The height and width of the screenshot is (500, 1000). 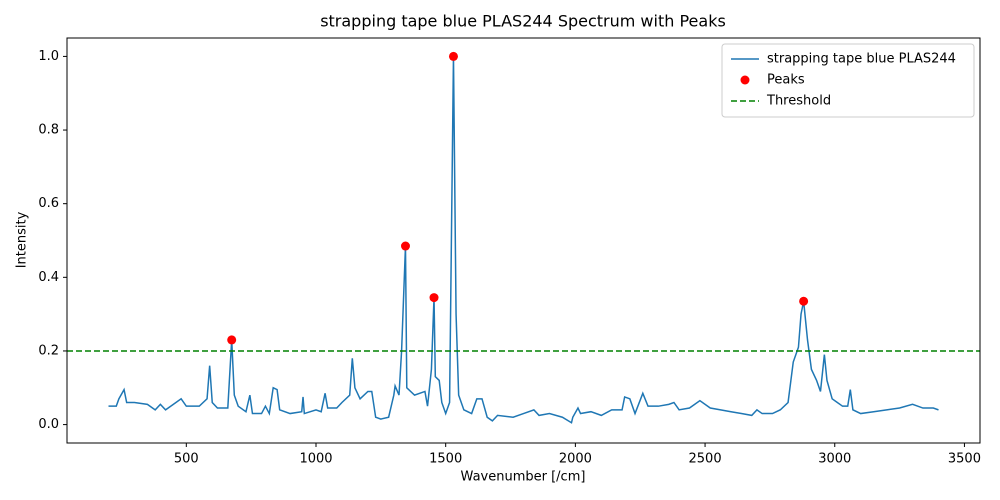 I want to click on legend-marker, so click(x=745, y=80).